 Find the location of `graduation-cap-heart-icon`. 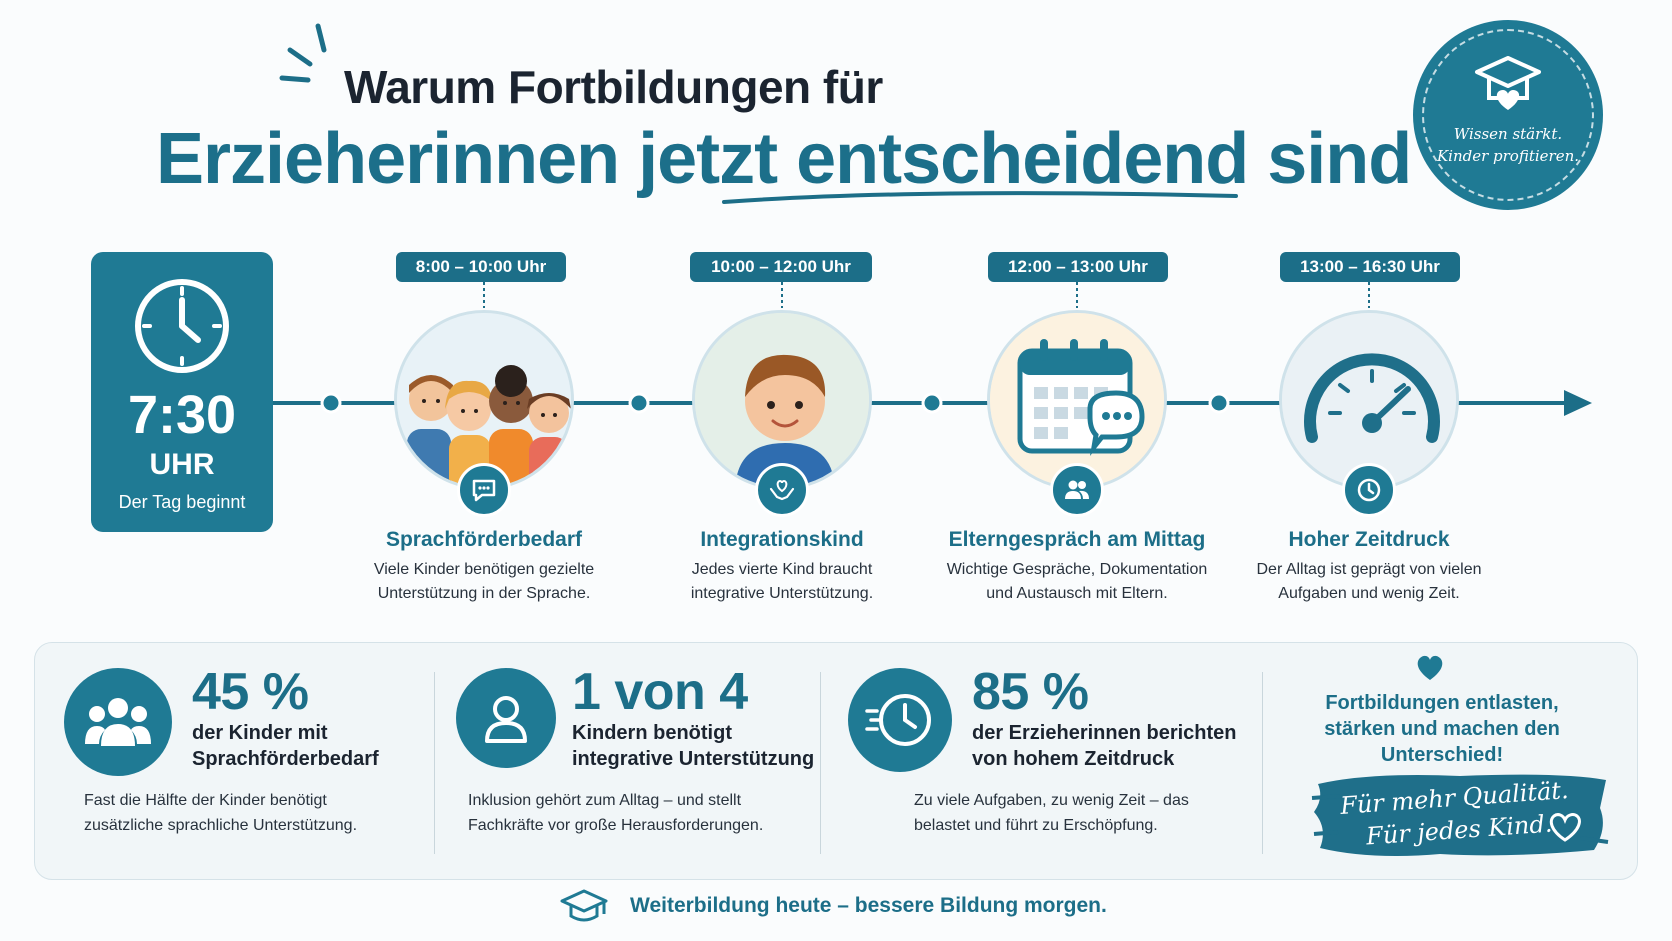

graduation-cap-heart-icon is located at coordinates (1508, 83).